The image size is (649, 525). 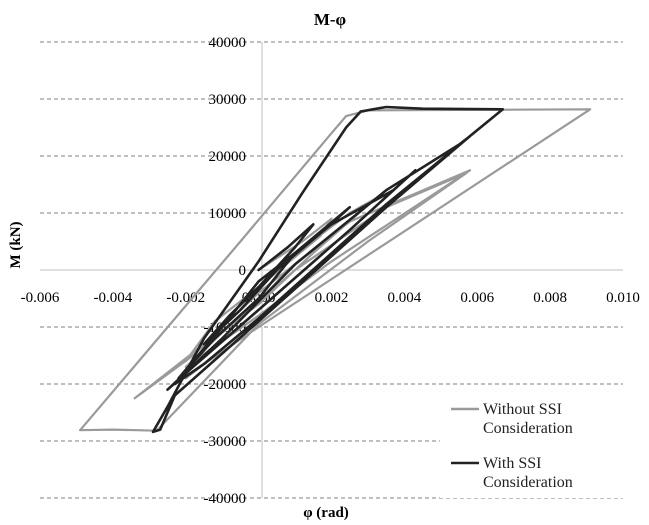 I want to click on y-tick-label: 20000, so click(x=228, y=157).